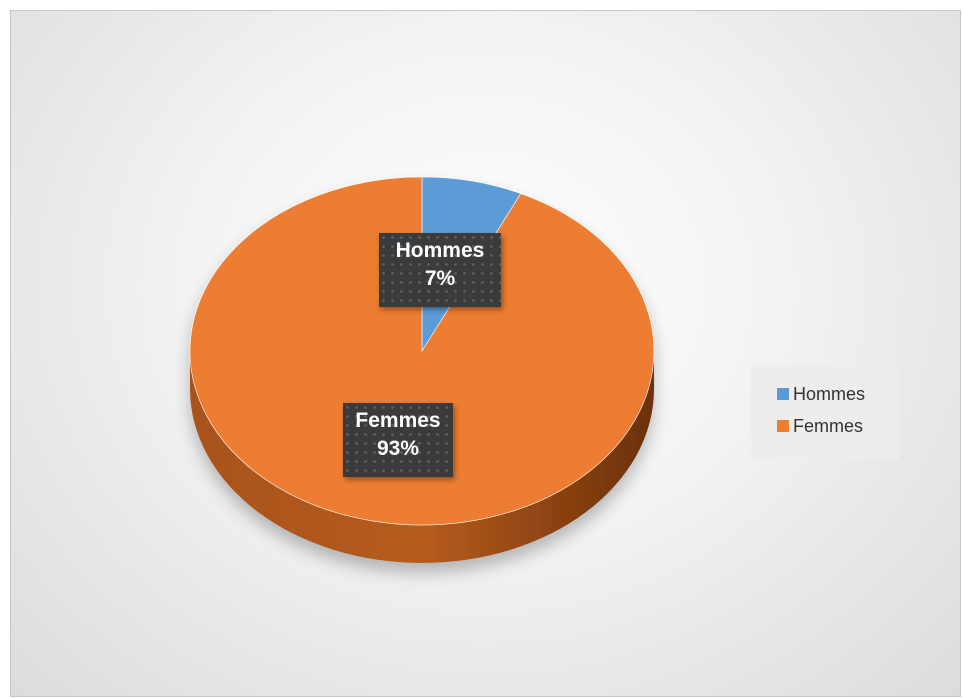  I want to click on data-label-hommes-name: Hommes, so click(440, 250).